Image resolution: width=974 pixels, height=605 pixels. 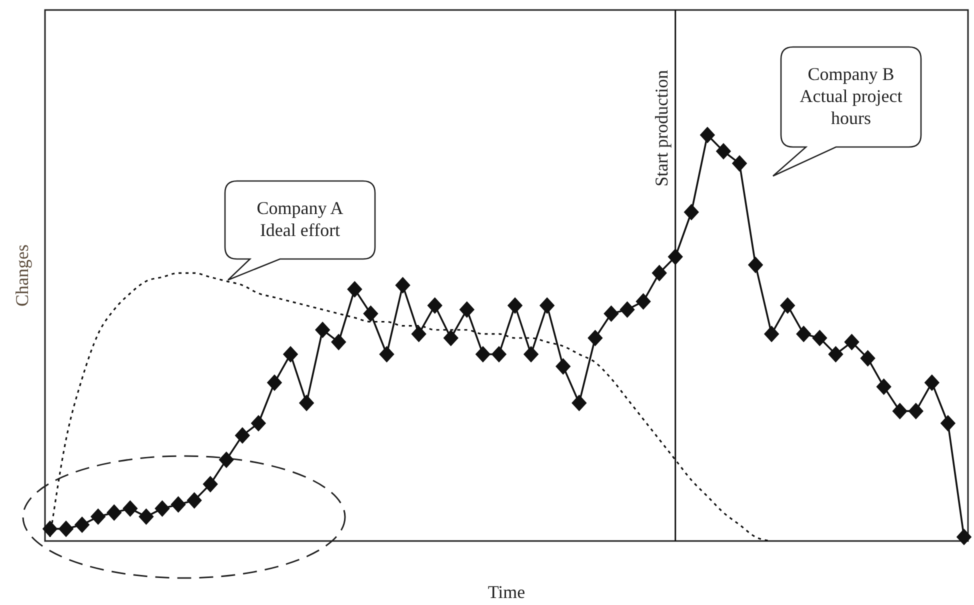 I want to click on text: Company B Actual project hours, so click(x=851, y=96).